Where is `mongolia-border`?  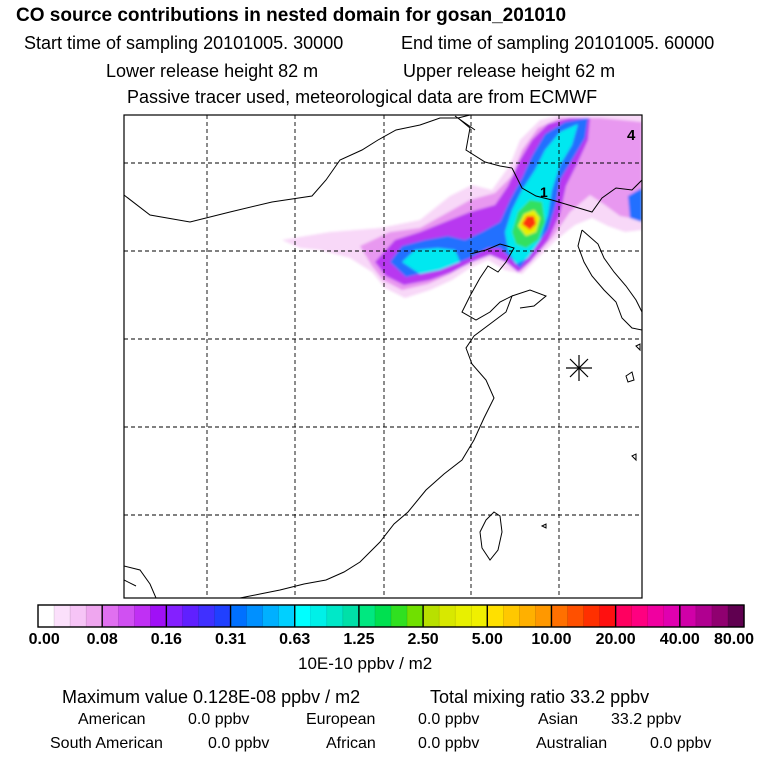 mongolia-border is located at coordinates (318, 170).